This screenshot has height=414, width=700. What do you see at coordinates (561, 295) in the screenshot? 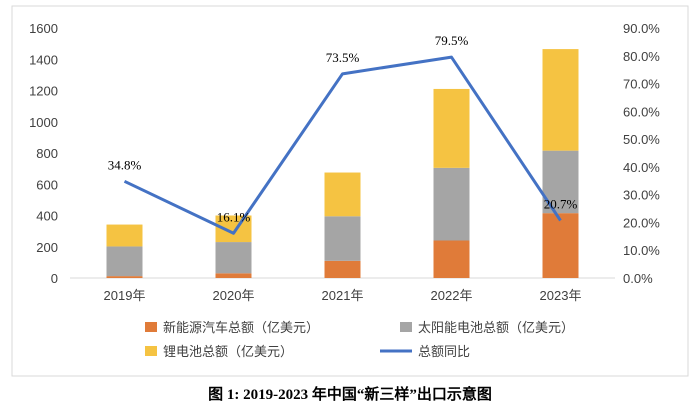
I see `x-tick-label: 2023年` at bounding box center [561, 295].